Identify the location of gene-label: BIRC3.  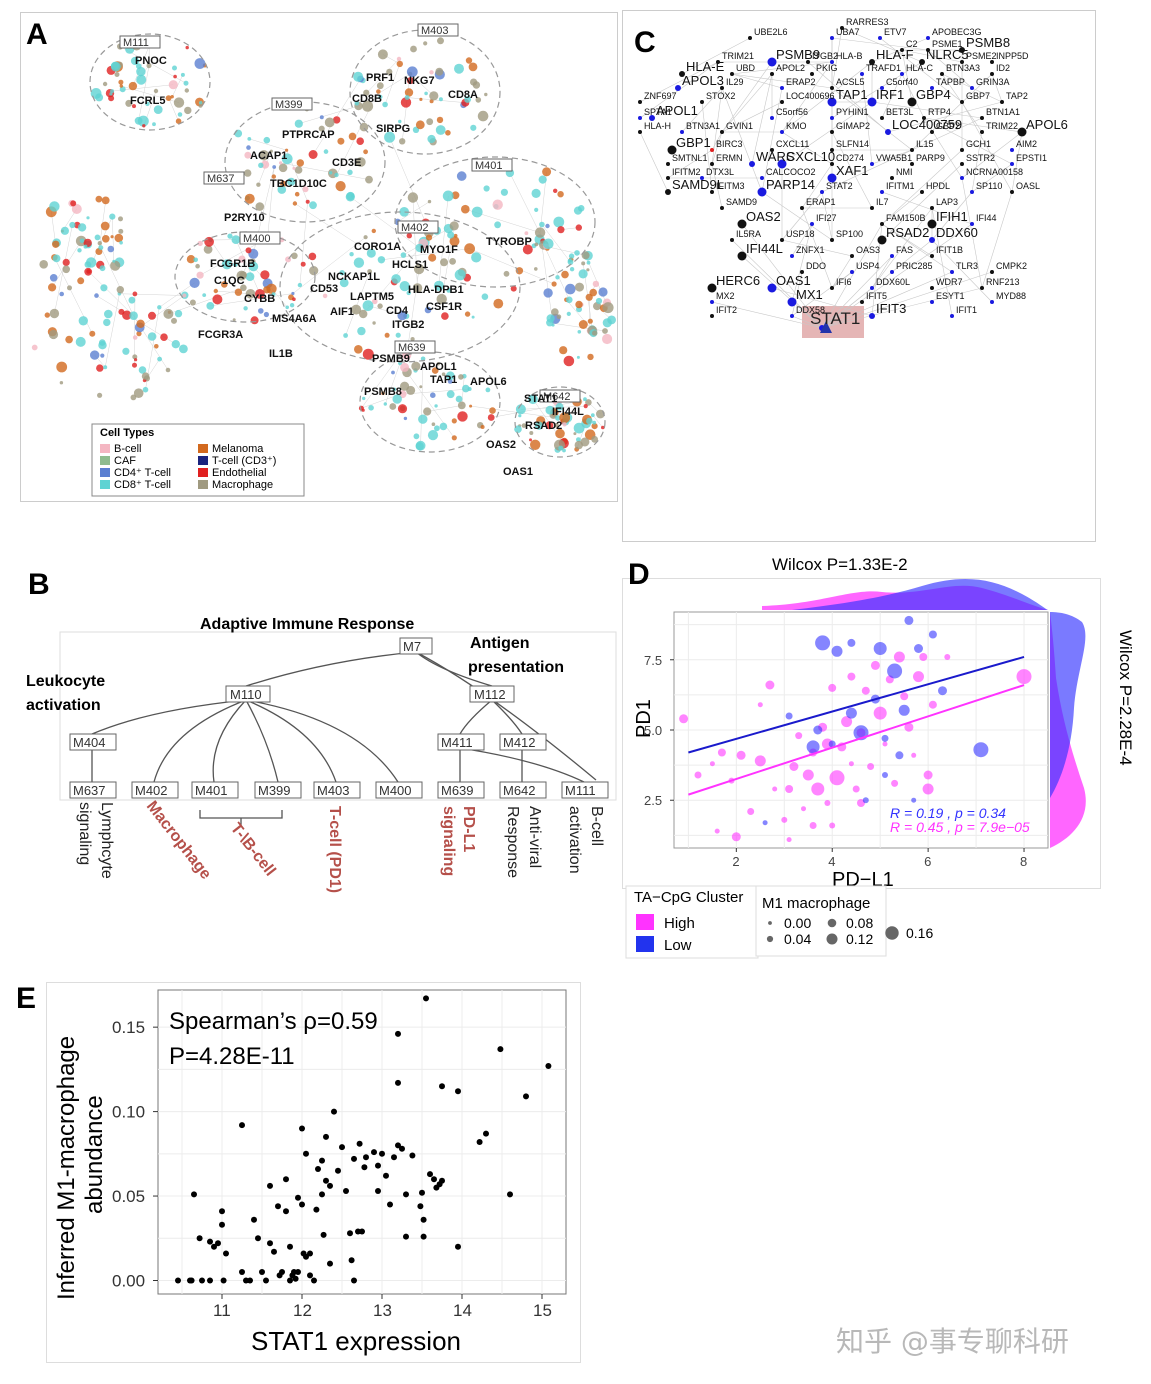
(729, 144).